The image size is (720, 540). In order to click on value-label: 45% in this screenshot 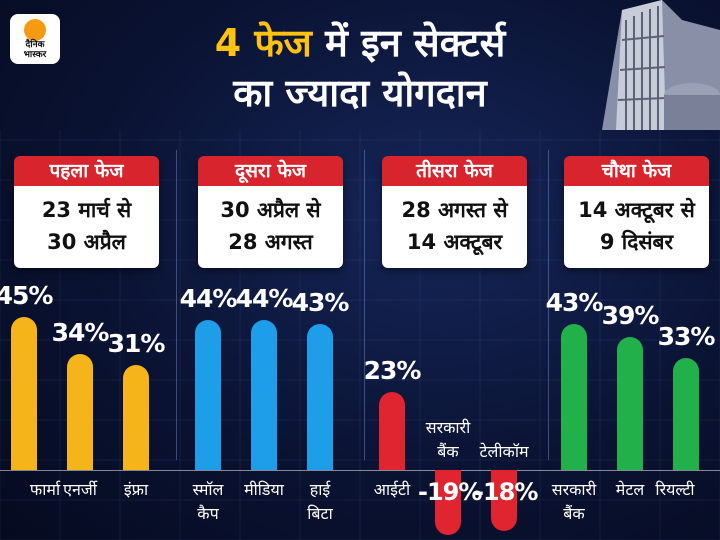, I will do `click(26, 295)`.